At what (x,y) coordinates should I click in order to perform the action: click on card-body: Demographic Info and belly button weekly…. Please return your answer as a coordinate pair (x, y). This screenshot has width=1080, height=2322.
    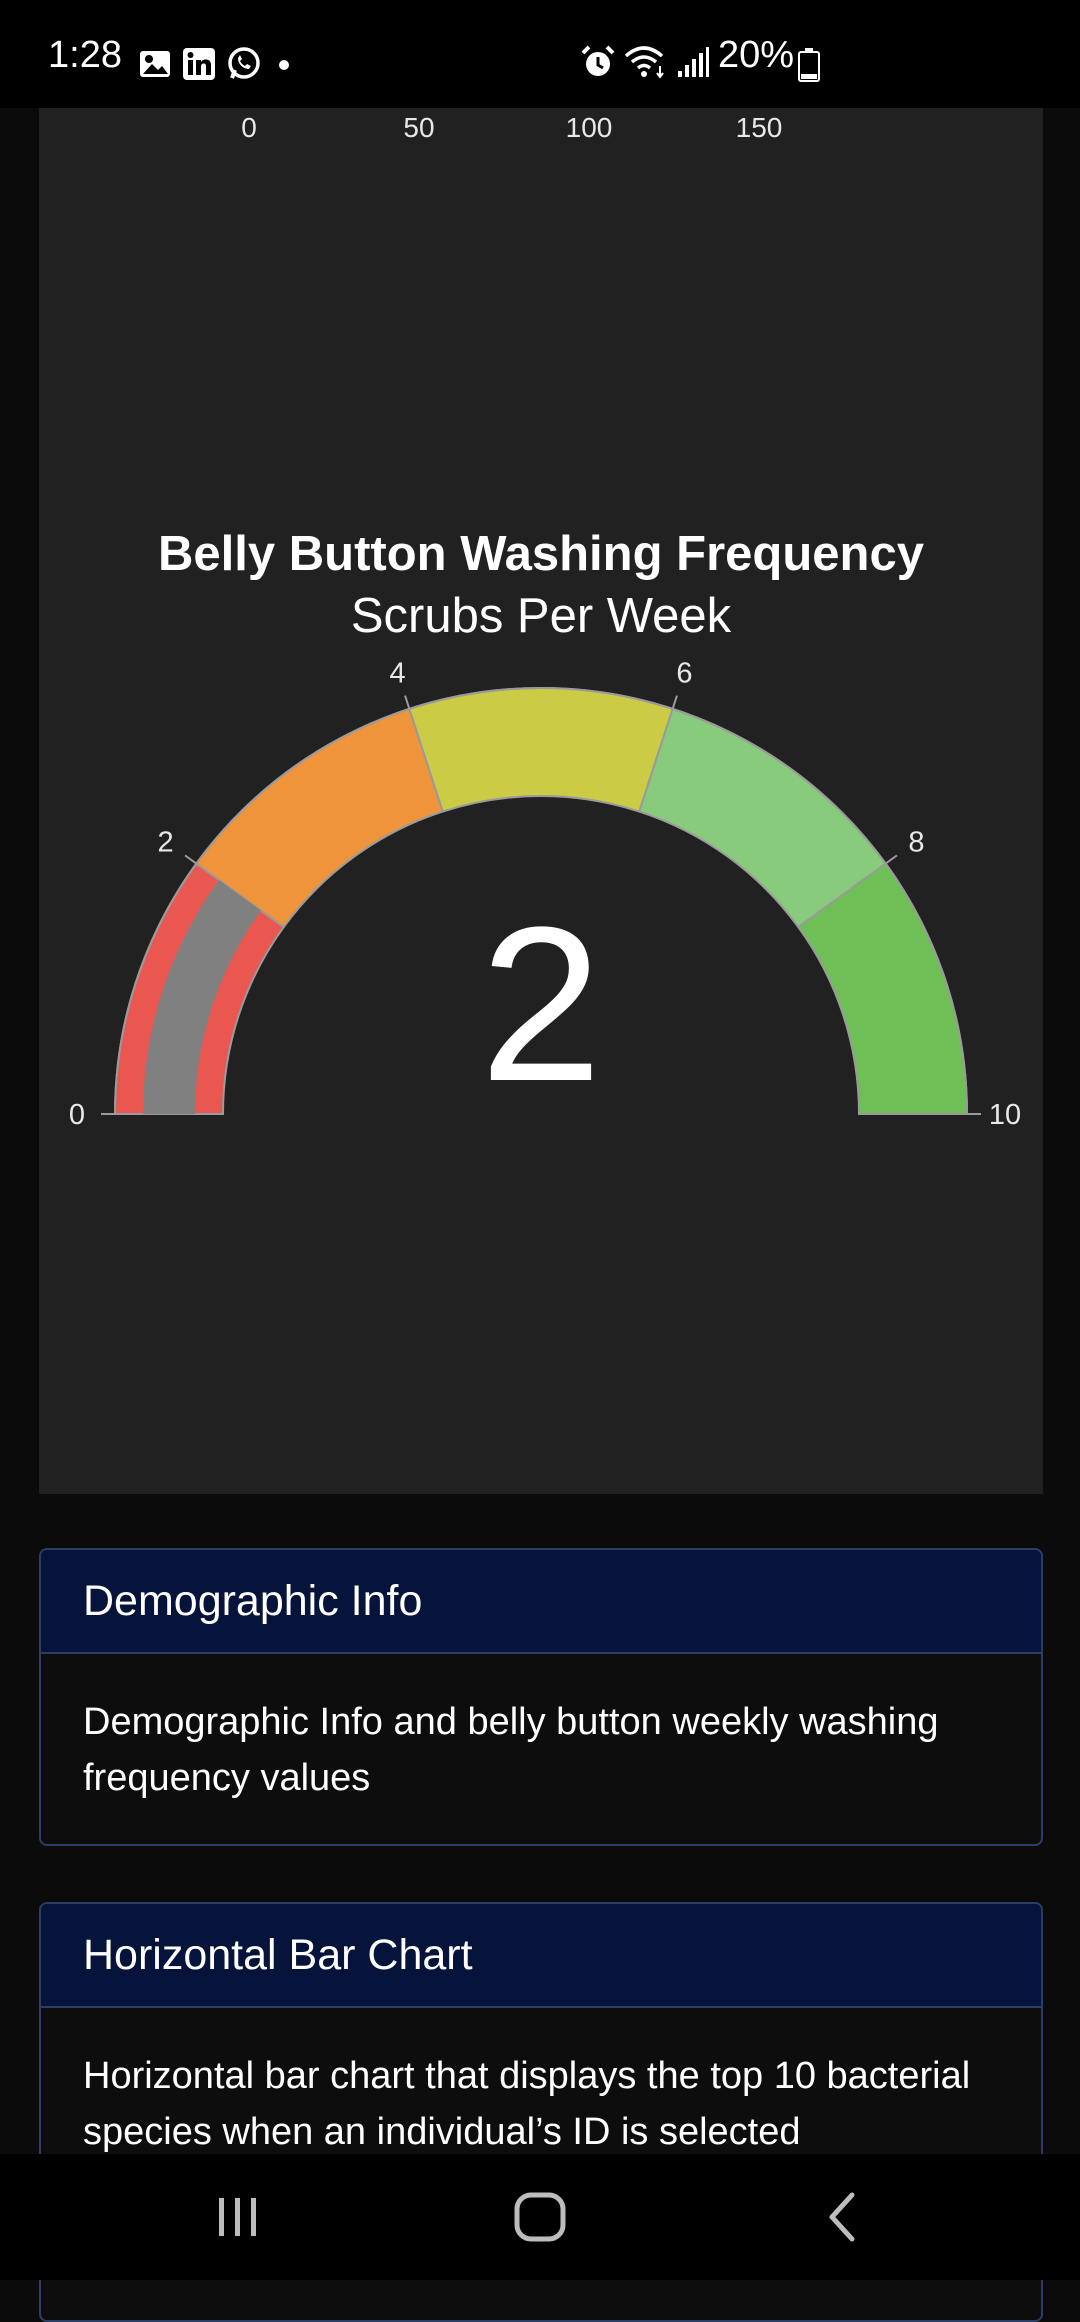
    Looking at the image, I should click on (511, 1750).